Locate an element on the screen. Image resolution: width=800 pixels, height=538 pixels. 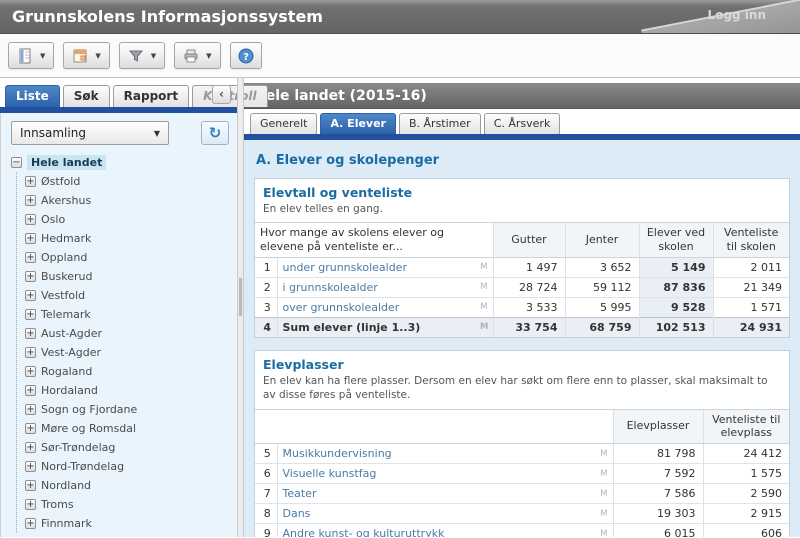
main-tab: C. Årsverk is located at coordinates (522, 123).